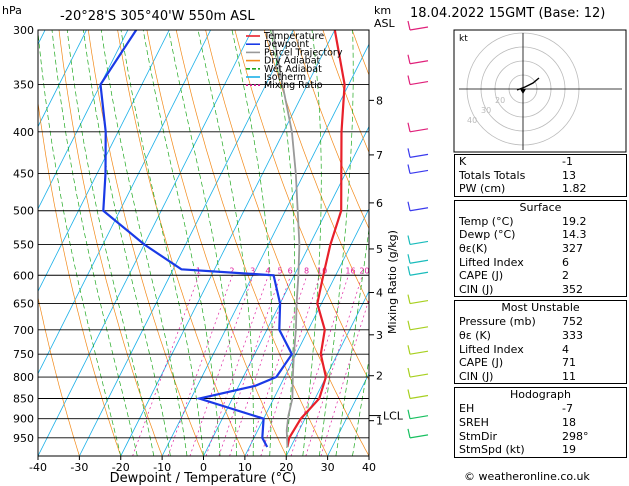 Image resolution: width=629 pixels, height=486 pixels. I want to click on mu-row: Pressure (mb) 752, so click(521, 322).